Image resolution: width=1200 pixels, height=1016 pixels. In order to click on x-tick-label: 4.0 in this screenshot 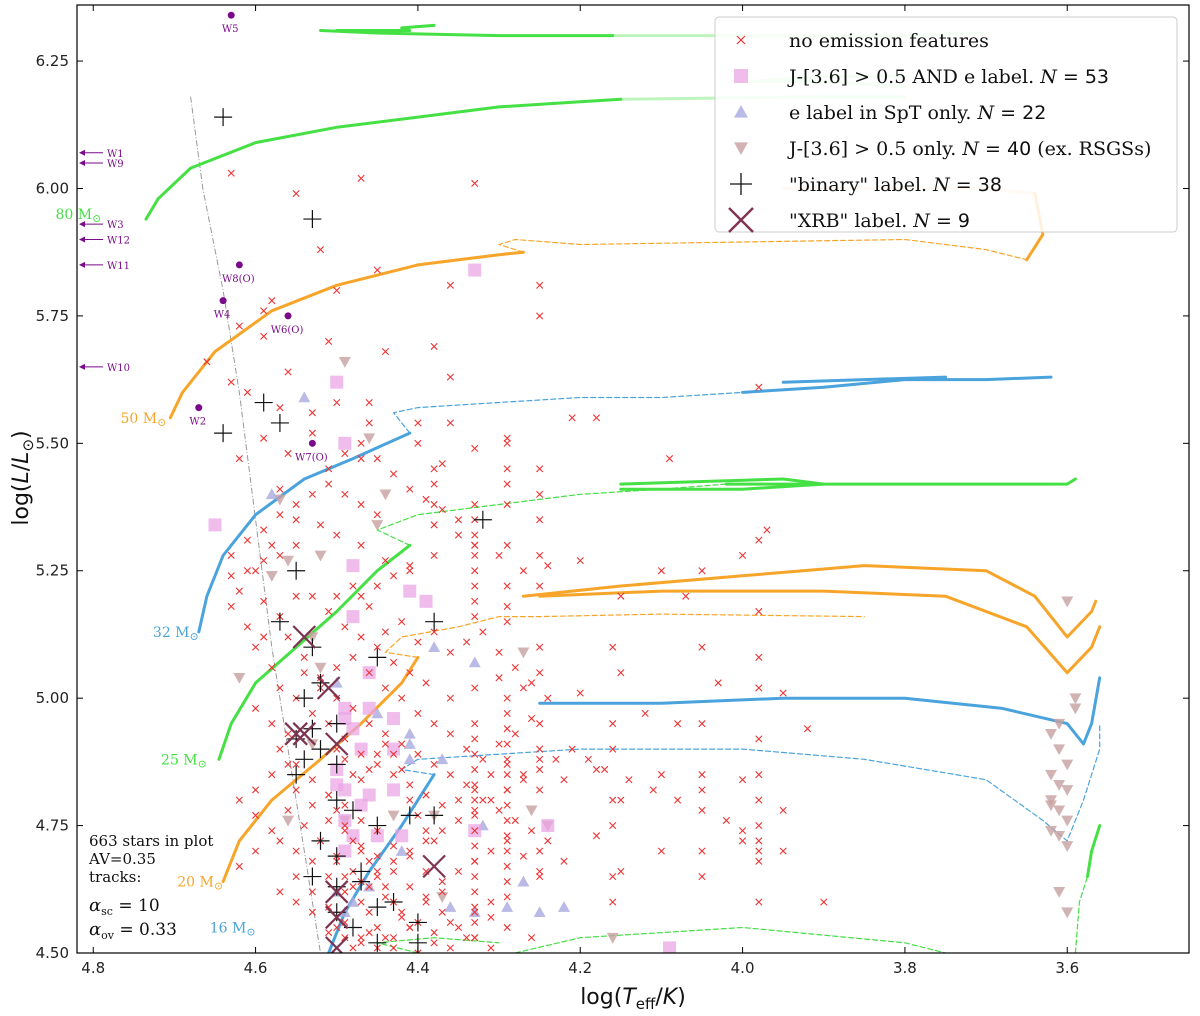, I will do `click(743, 968)`.